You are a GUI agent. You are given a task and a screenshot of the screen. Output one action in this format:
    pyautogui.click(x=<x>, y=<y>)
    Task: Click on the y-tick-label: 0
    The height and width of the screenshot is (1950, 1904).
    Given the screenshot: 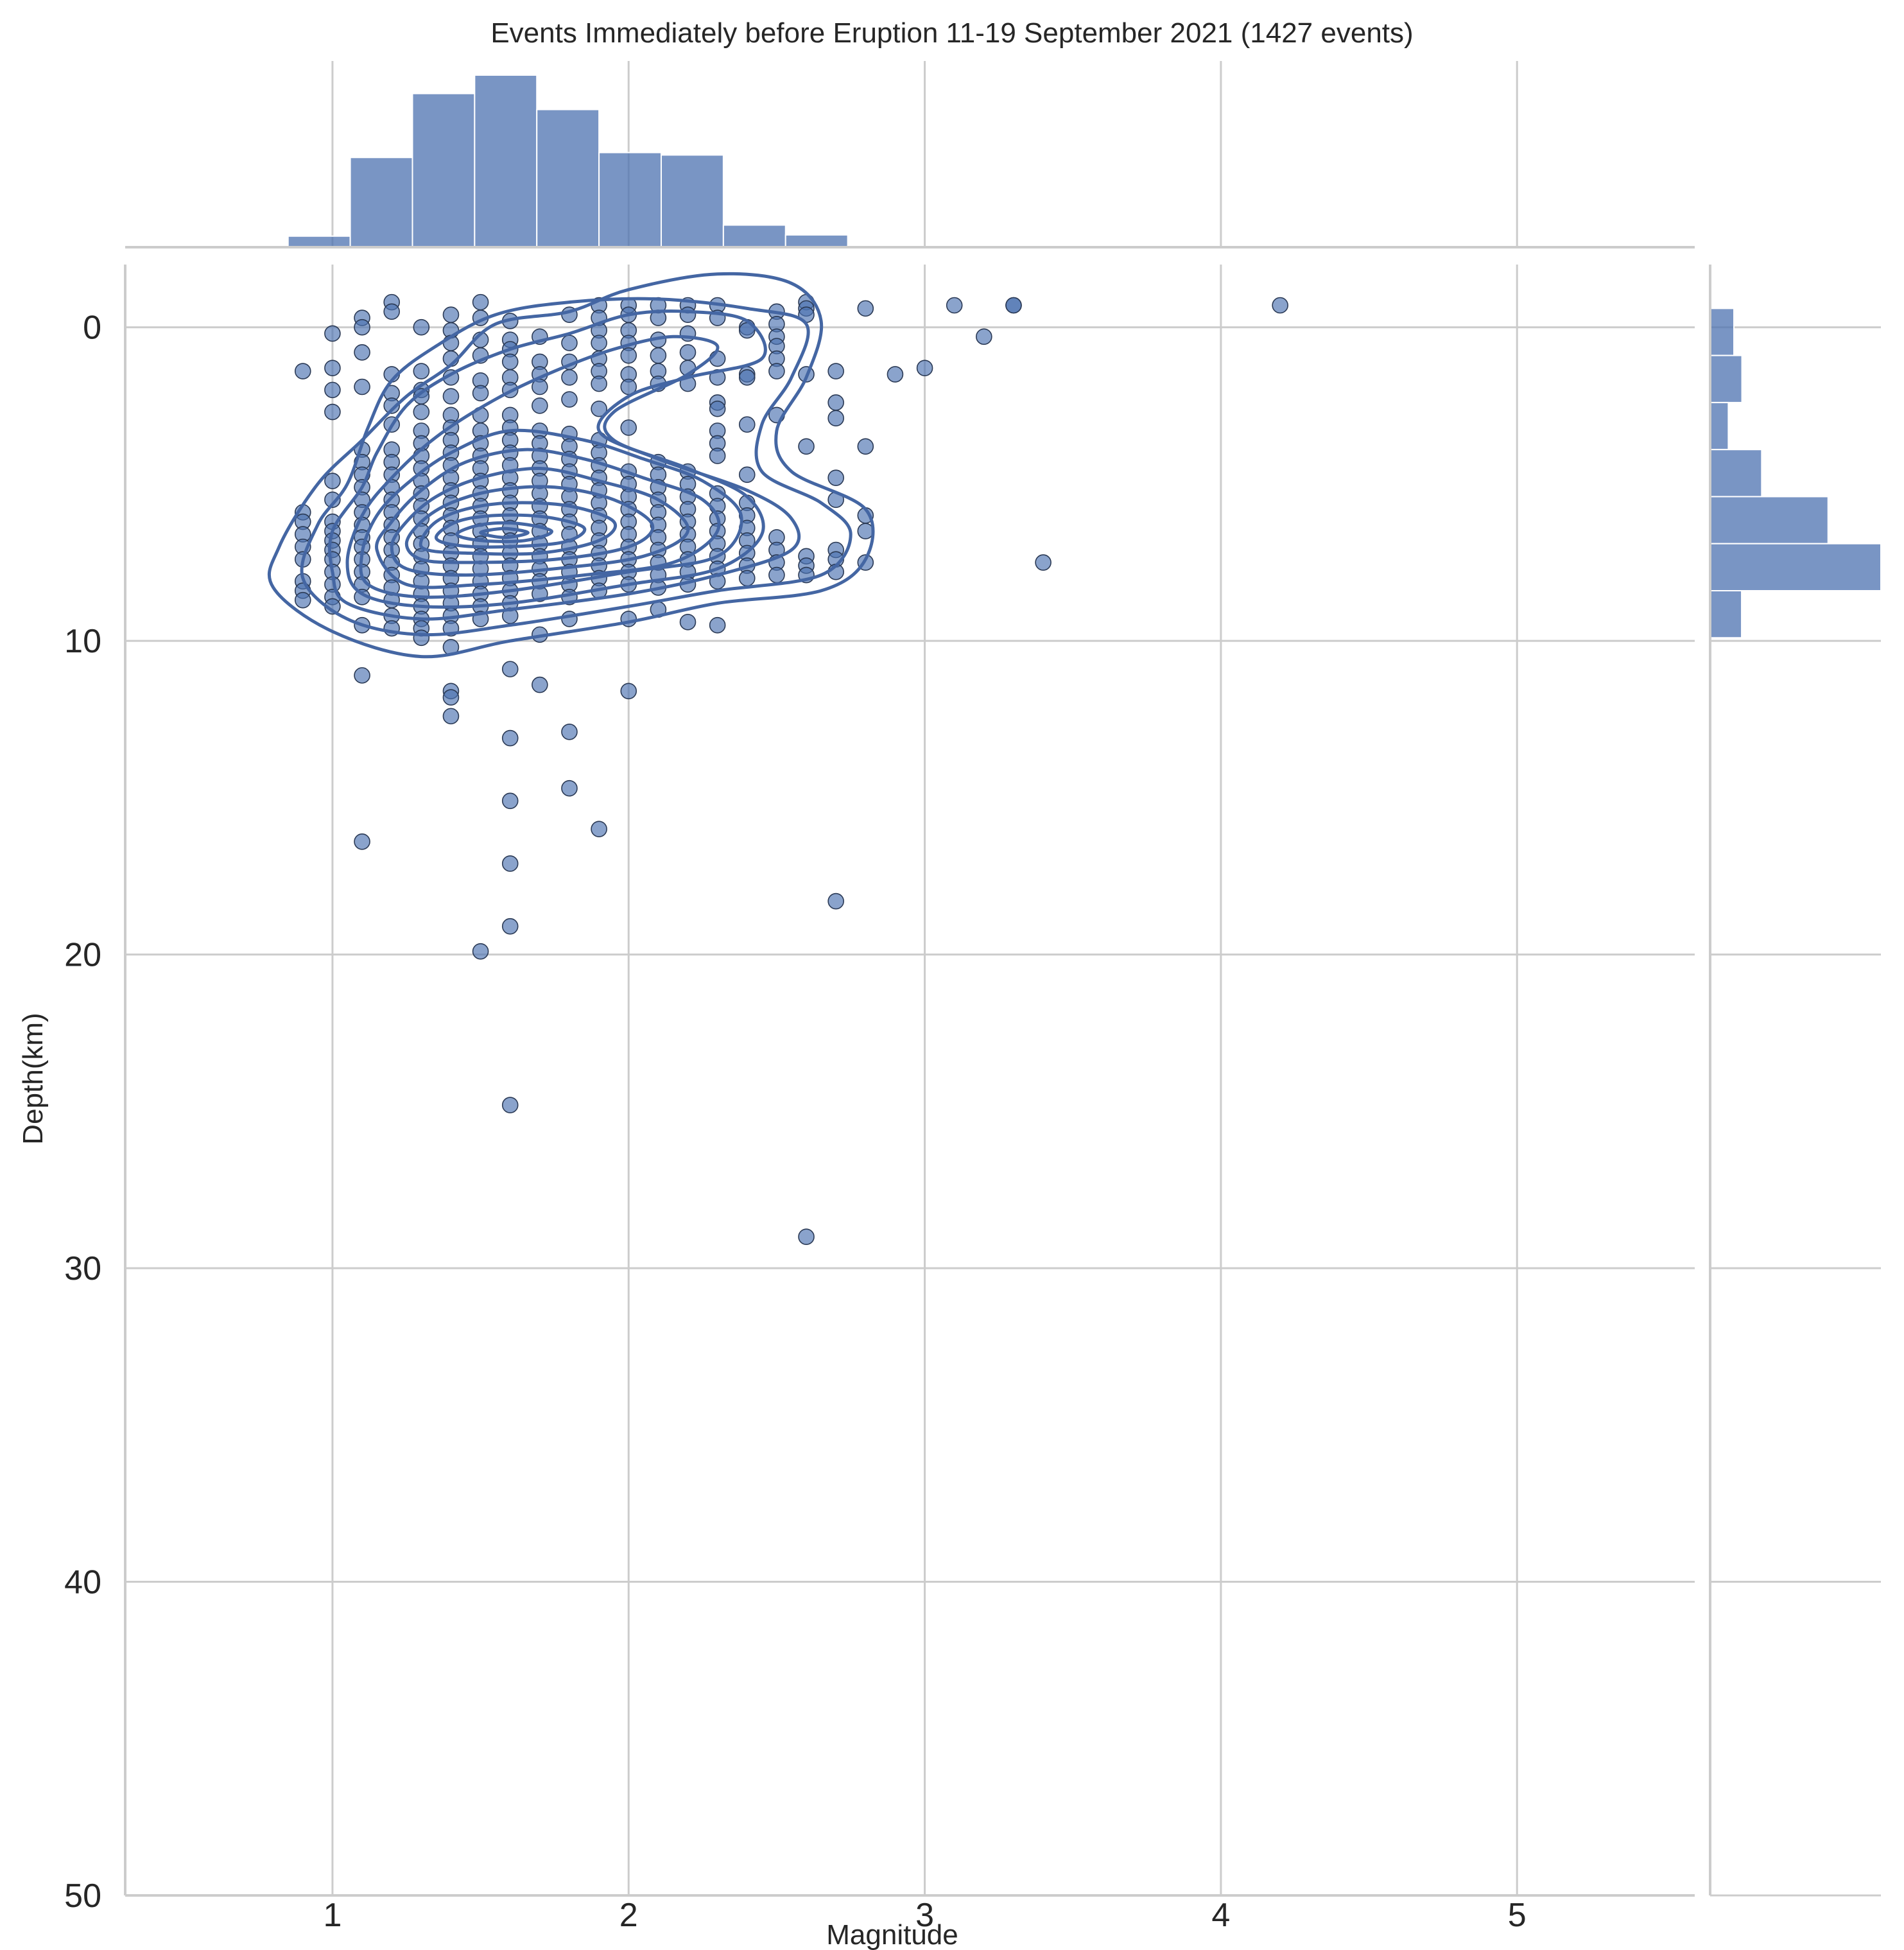 What is the action you would take?
    pyautogui.click(x=92, y=328)
    